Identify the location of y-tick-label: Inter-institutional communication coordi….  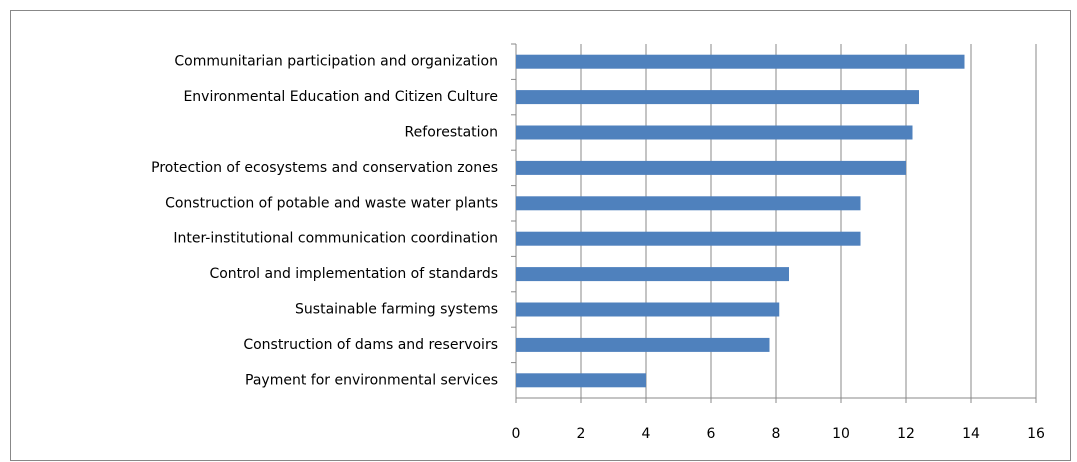
(335, 239).